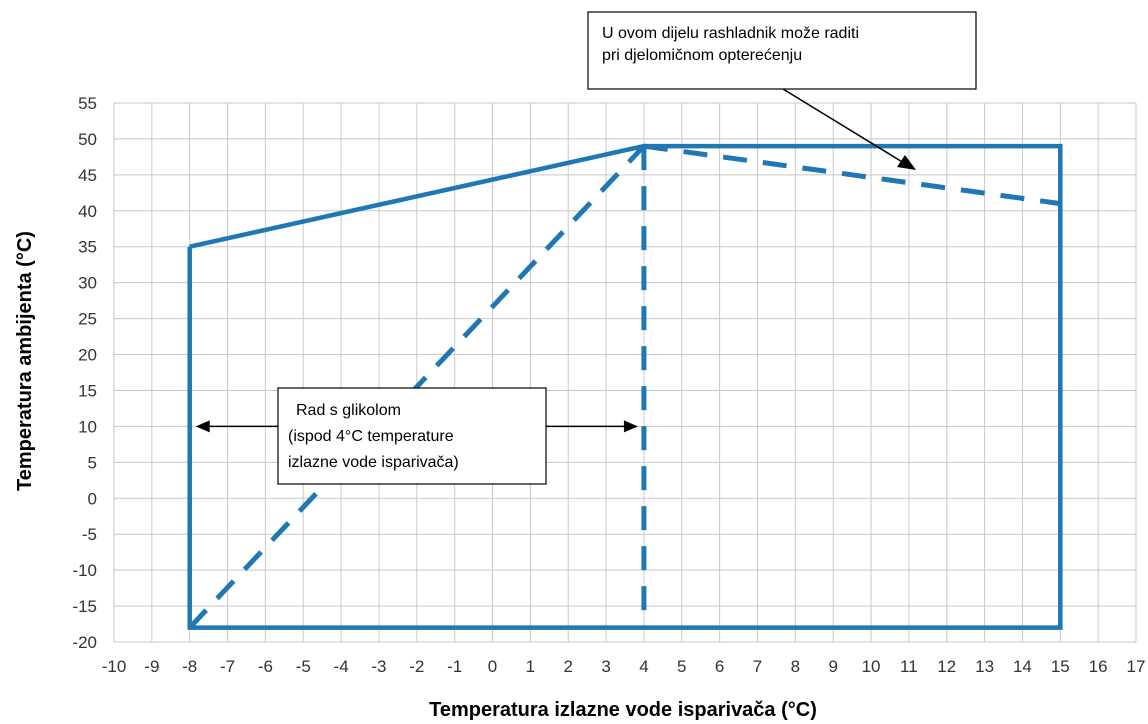  Describe the element at coordinates (832, 666) in the screenshot. I see `x-tick-label: 9` at that location.